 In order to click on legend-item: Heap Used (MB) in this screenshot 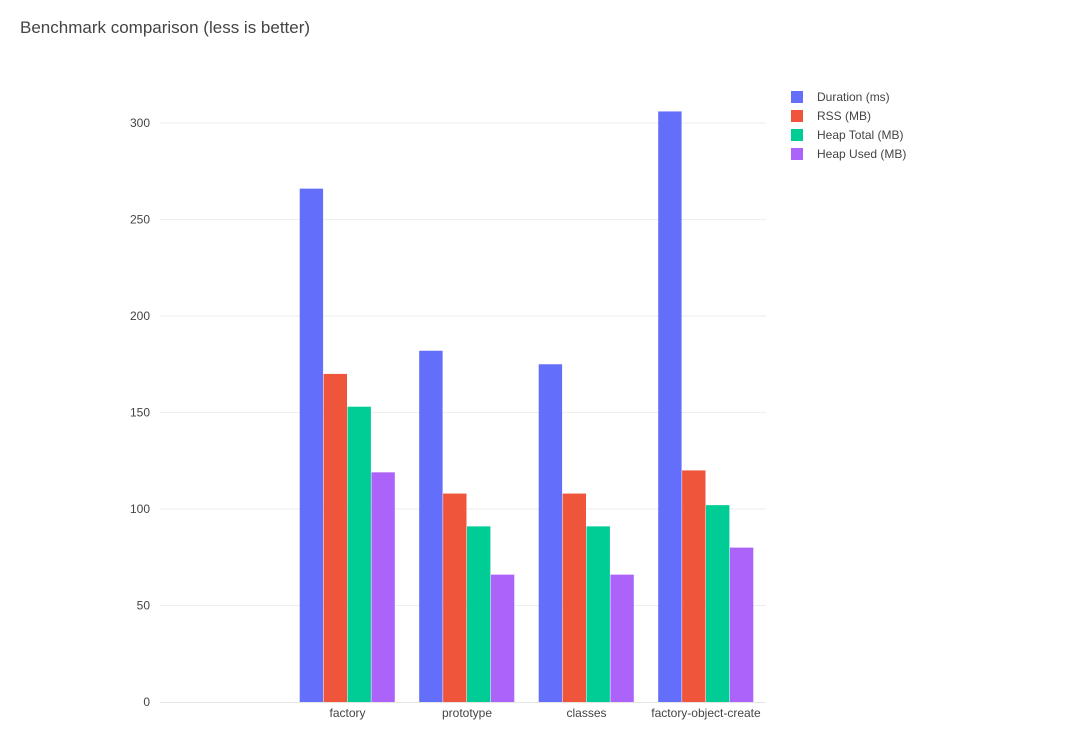, I will do `click(848, 154)`.